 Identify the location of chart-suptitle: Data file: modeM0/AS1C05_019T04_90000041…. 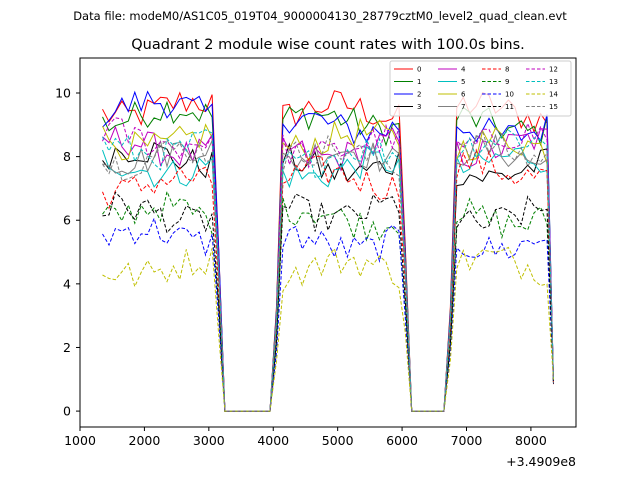
(320, 16).